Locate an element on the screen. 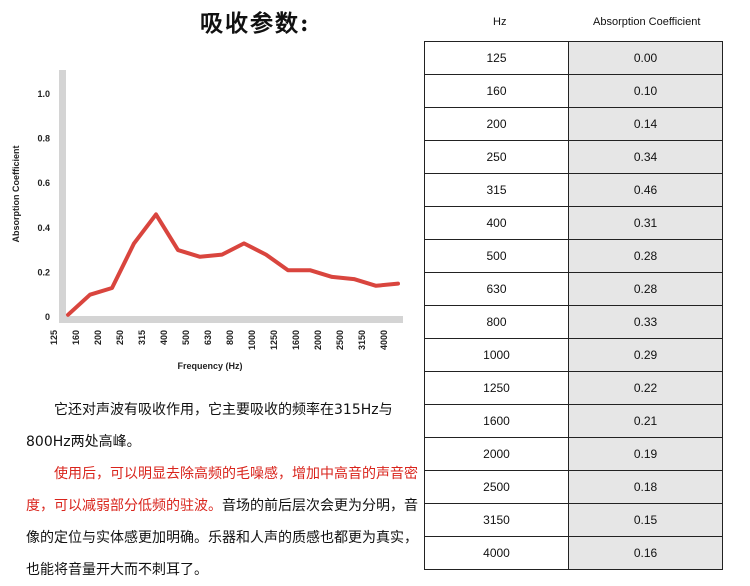  coefficient-cell: 0.10 is located at coordinates (645, 91).